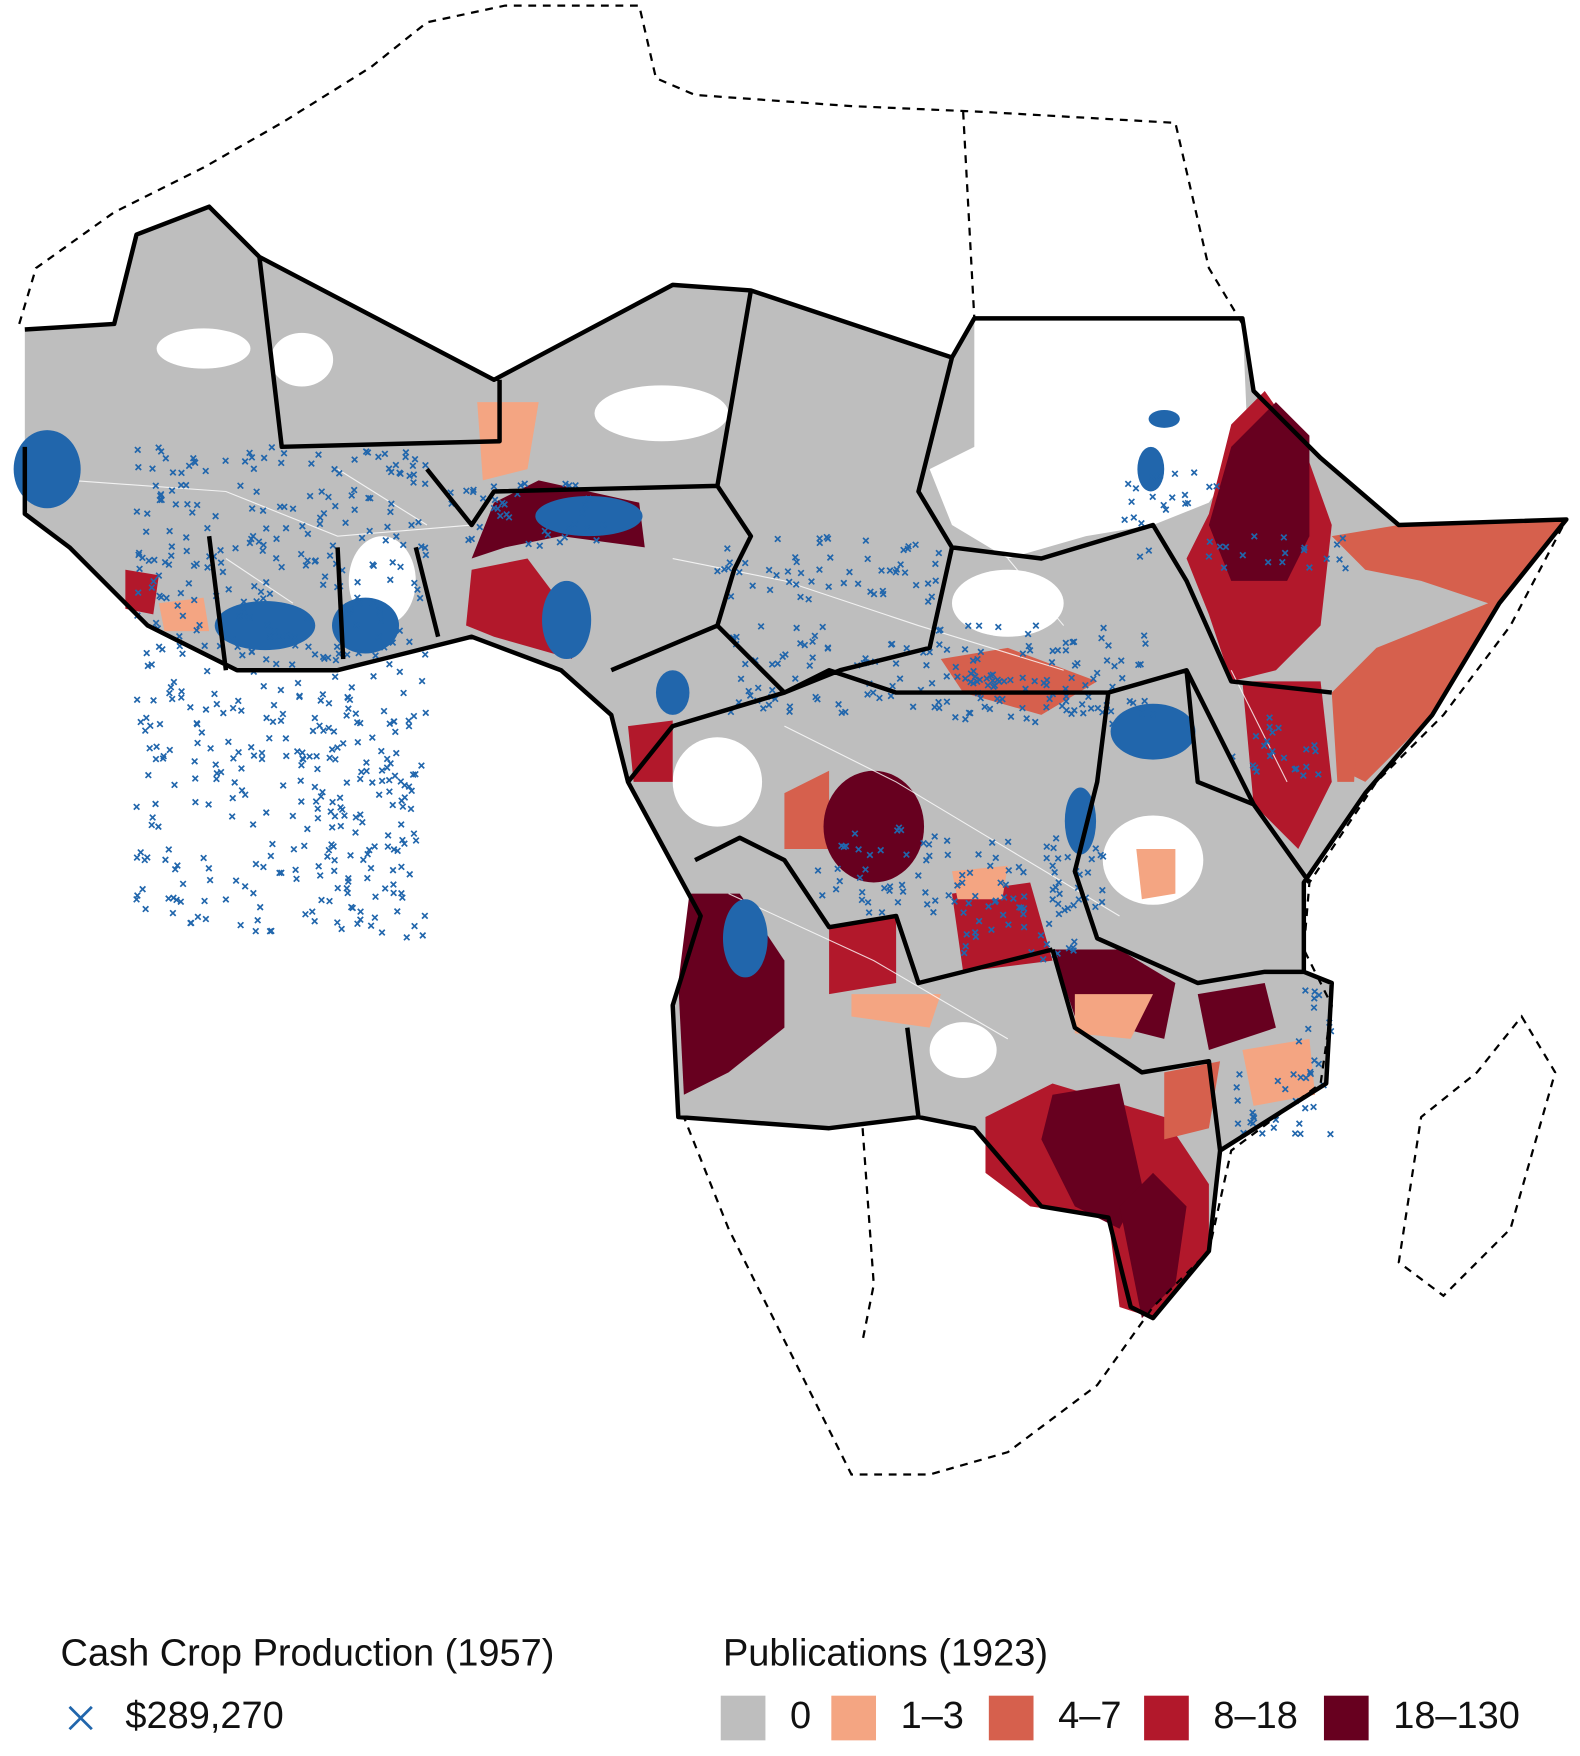 The image size is (1580, 1756). What do you see at coordinates (1156, 874) in the screenshot?
I see `region` at bounding box center [1156, 874].